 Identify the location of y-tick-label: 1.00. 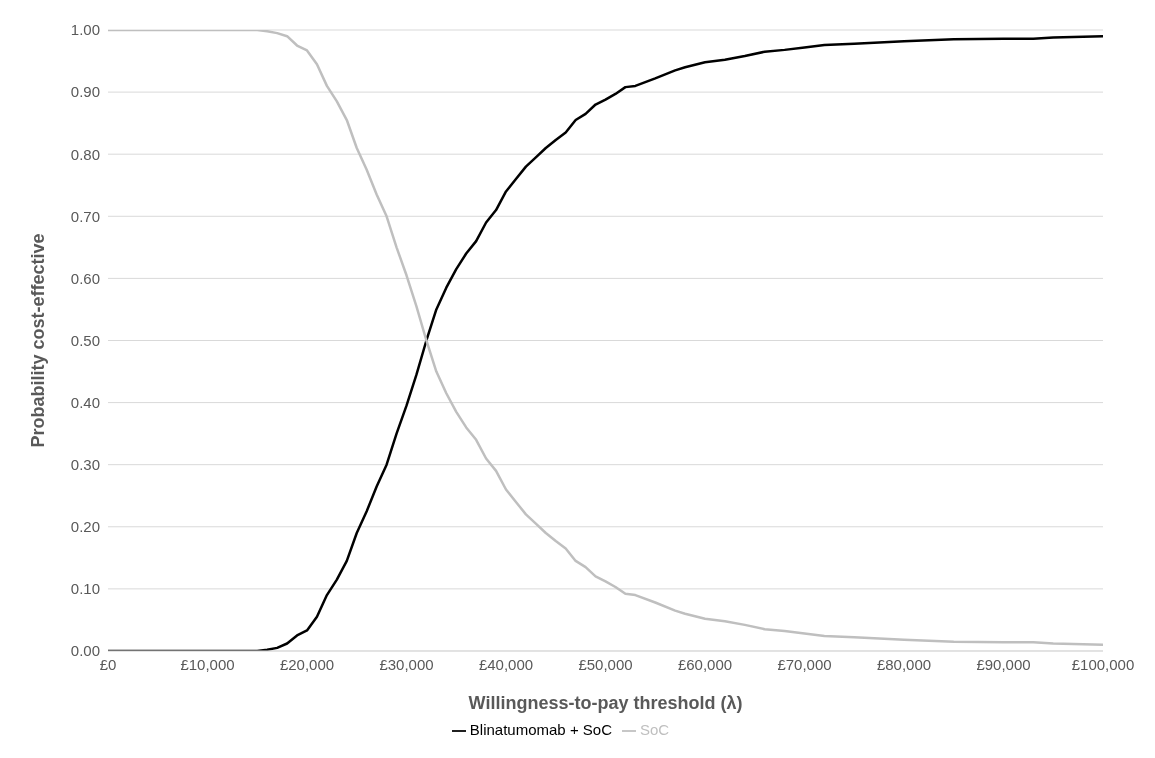
(85, 30).